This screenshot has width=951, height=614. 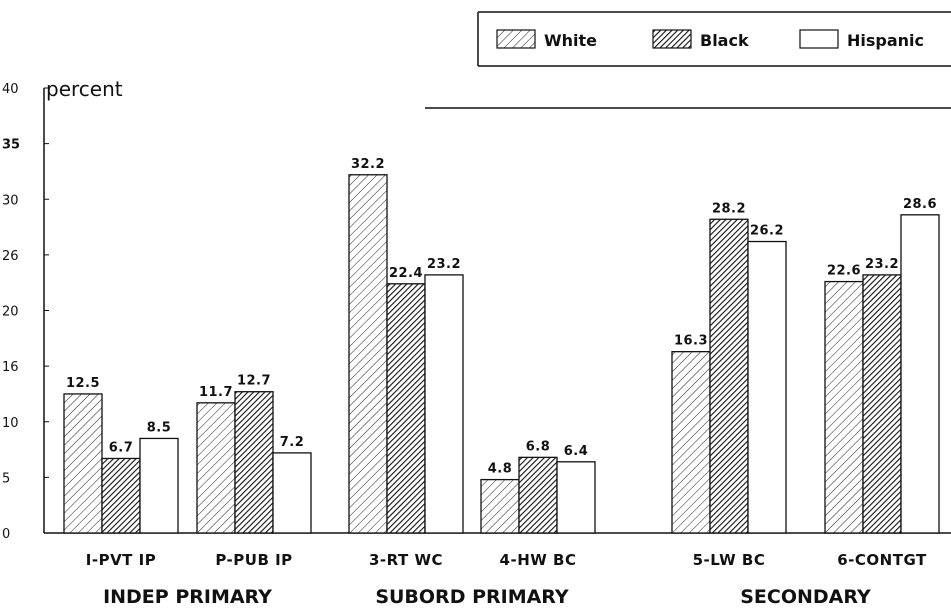 What do you see at coordinates (576, 451) in the screenshot?
I see `data-label: 6.4` at bounding box center [576, 451].